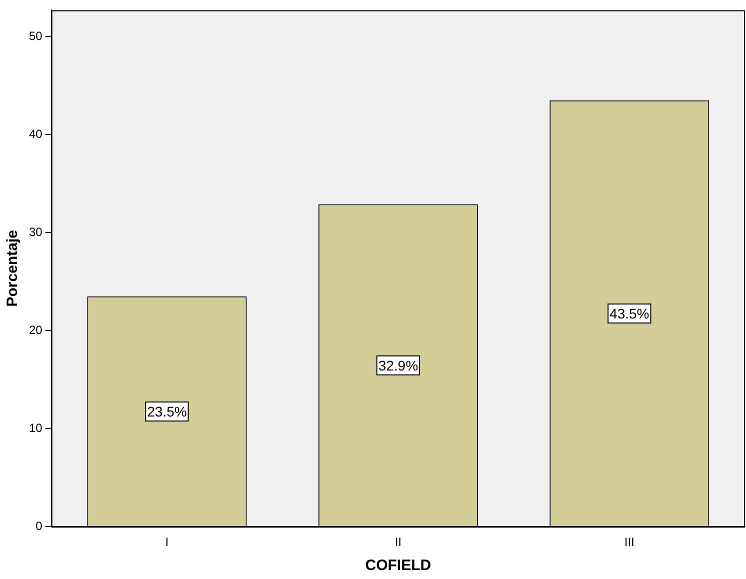  What do you see at coordinates (398, 365) in the screenshot?
I see `data-label: 32.9%` at bounding box center [398, 365].